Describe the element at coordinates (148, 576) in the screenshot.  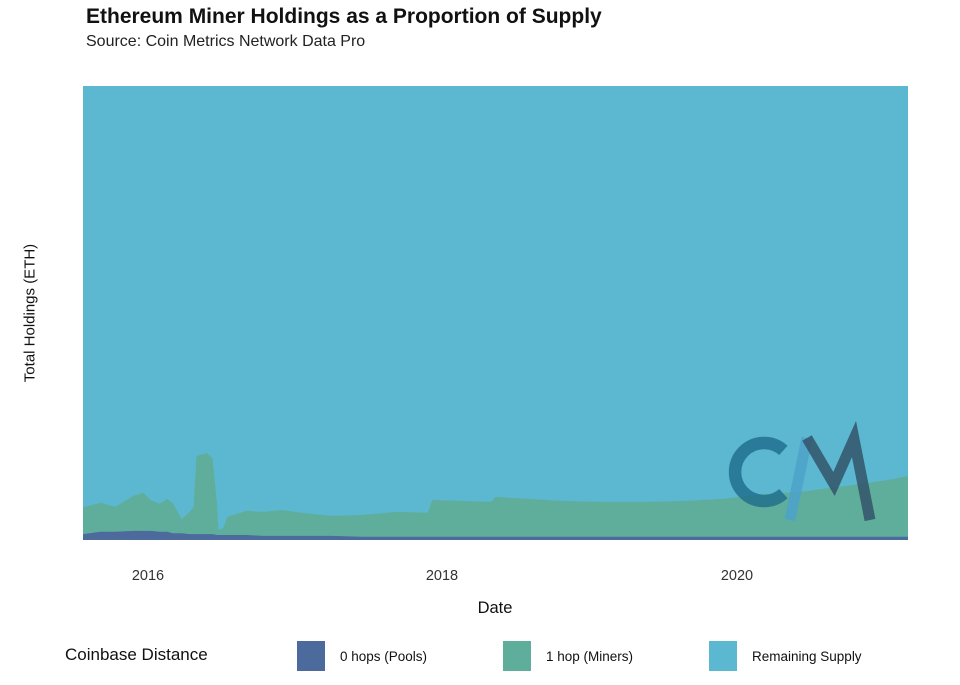
I see `x-tick-2016: 2016` at that location.